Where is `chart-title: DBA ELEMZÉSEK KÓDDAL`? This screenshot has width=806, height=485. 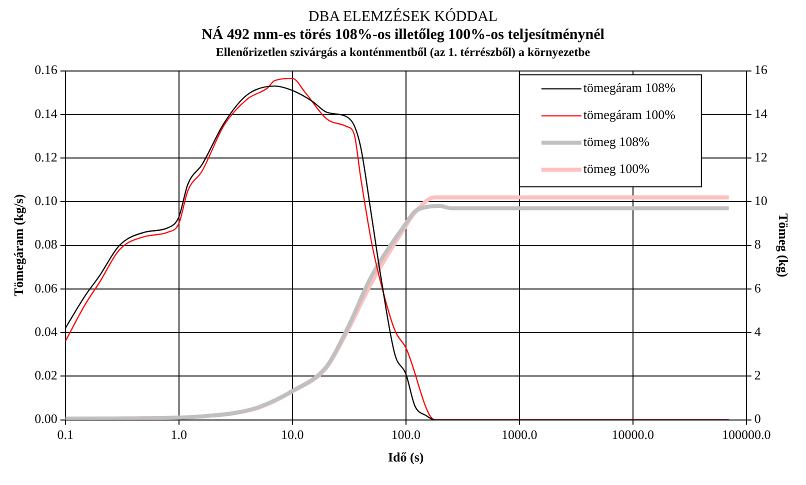
chart-title: DBA ELEMZÉSEK KÓDDAL is located at coordinates (403, 17).